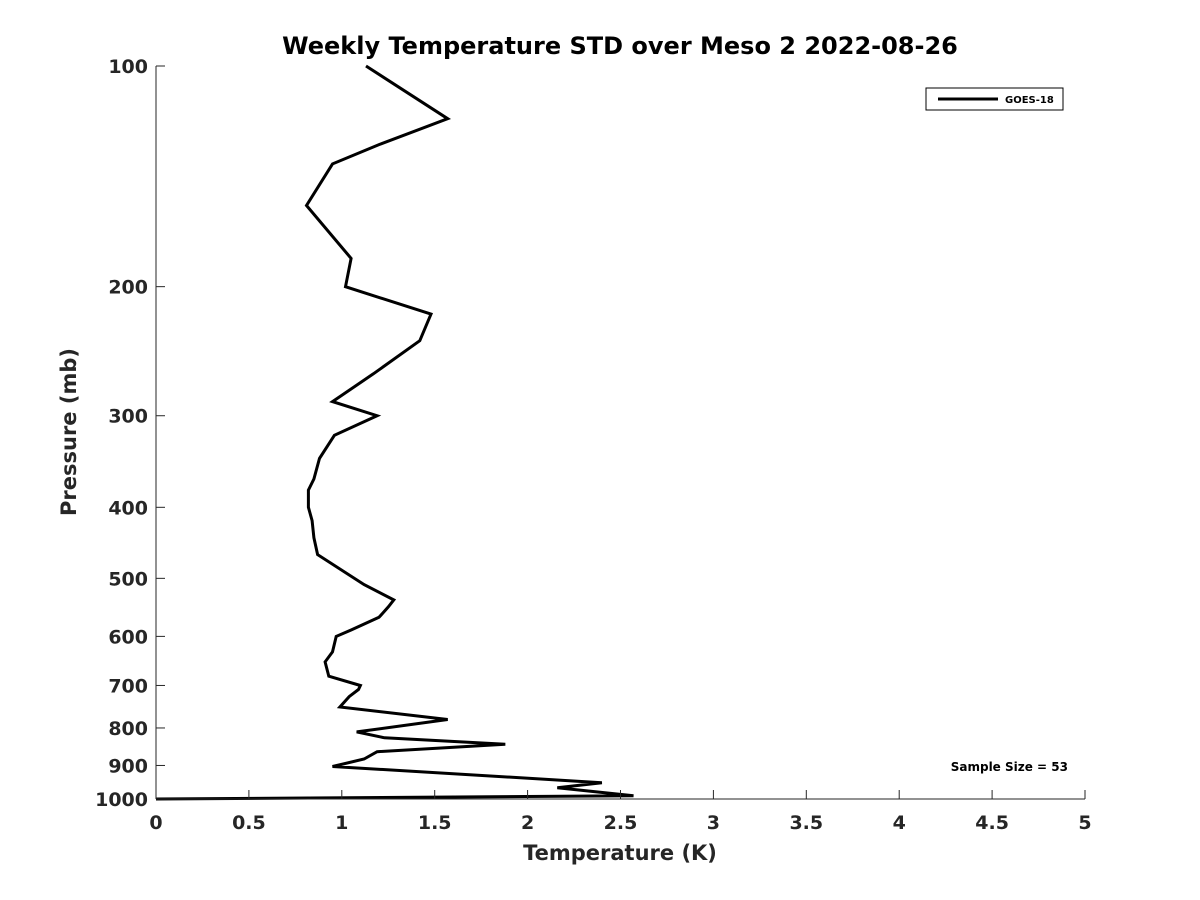 This screenshot has height=900, width=1200. Describe the element at coordinates (341, 823) in the screenshot. I see `x-tick-label: 1` at that location.